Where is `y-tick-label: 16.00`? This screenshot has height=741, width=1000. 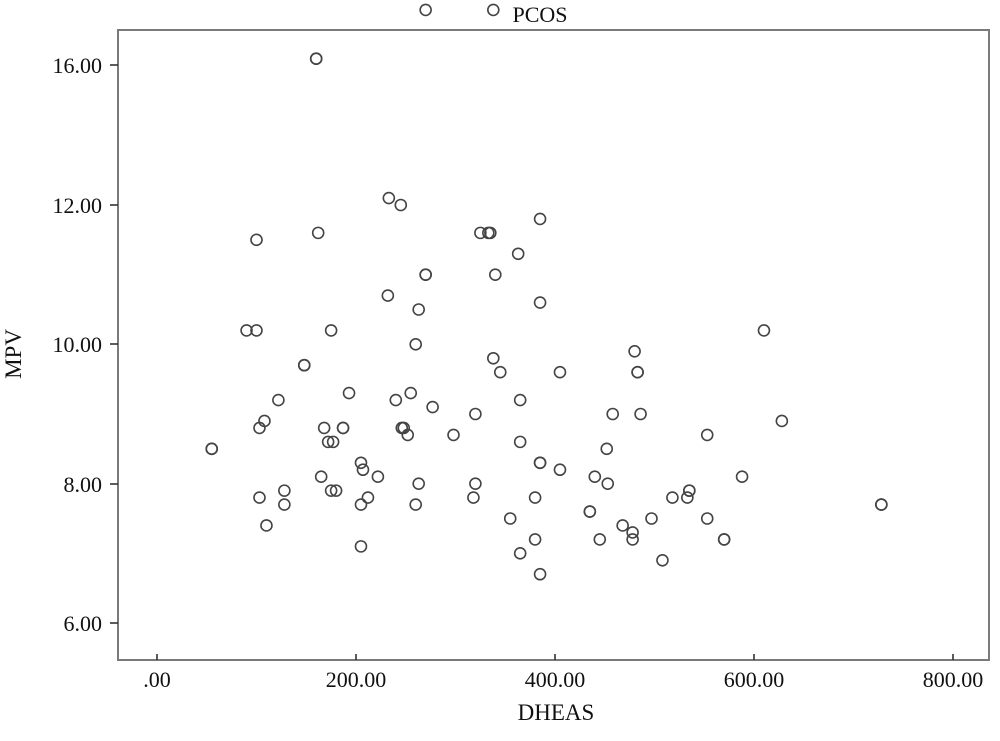
y-tick-label: 16.00 is located at coordinates (78, 65).